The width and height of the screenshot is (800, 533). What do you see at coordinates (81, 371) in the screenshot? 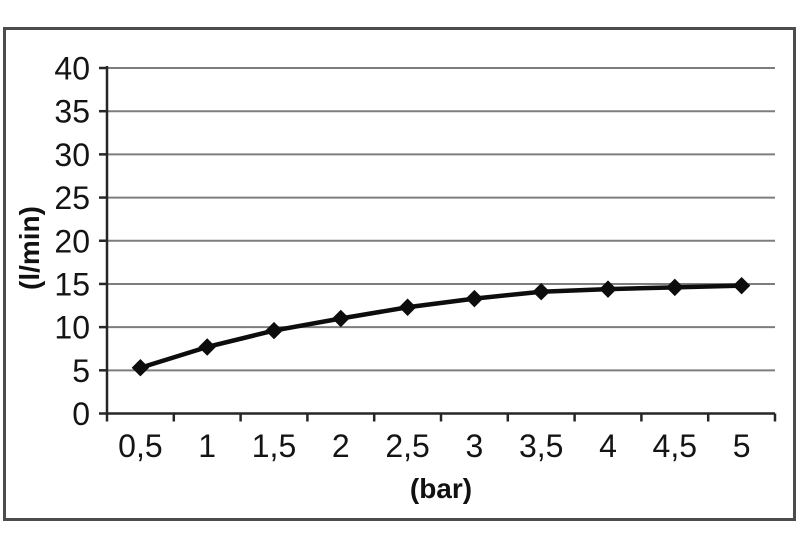
I see `y-tick-label: 5` at bounding box center [81, 371].